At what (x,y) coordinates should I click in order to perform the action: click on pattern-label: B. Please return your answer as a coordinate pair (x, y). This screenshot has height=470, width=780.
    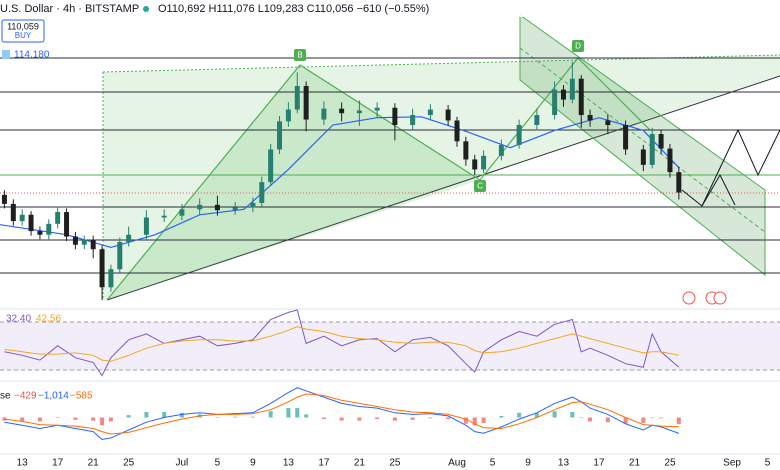
    Looking at the image, I should click on (299, 55).